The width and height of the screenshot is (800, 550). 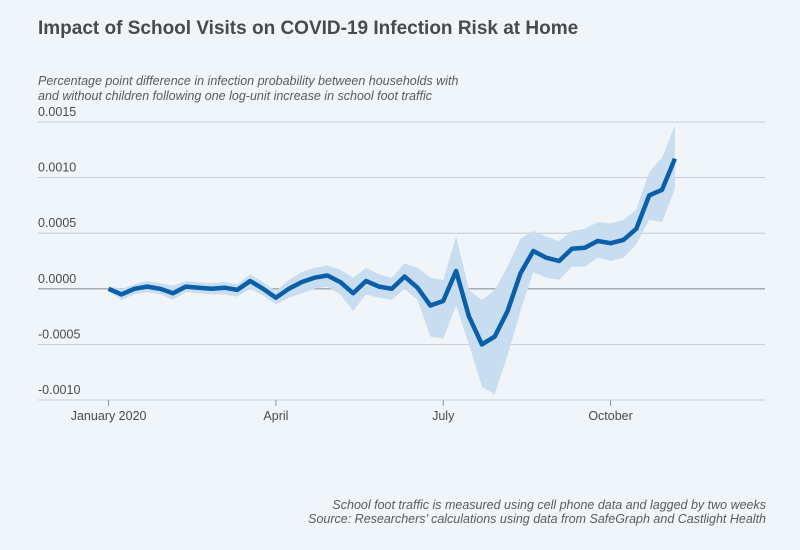 What do you see at coordinates (352, 411) in the screenshot?
I see `x-axis-ticks: January 2020 April July October` at bounding box center [352, 411].